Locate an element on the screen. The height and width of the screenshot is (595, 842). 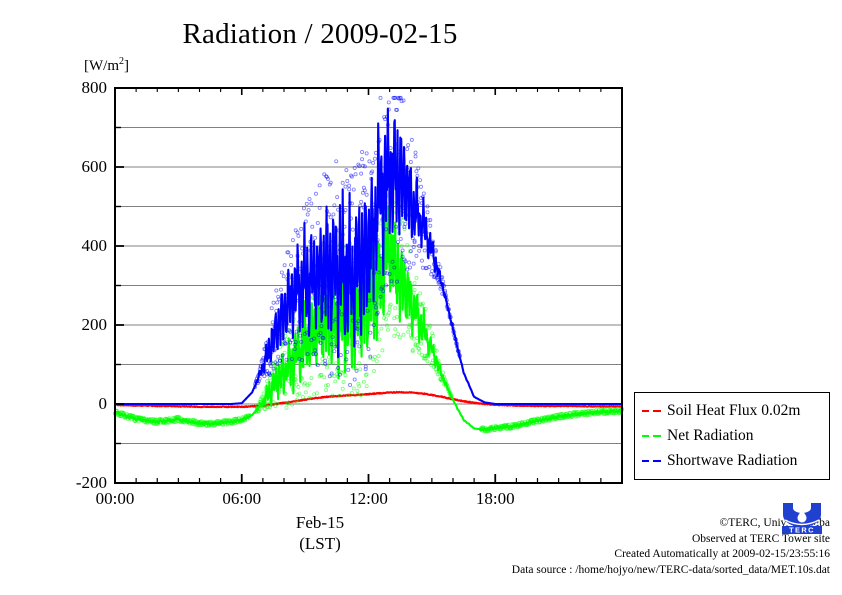
y-tick-label: -200 is located at coordinates (91, 482).